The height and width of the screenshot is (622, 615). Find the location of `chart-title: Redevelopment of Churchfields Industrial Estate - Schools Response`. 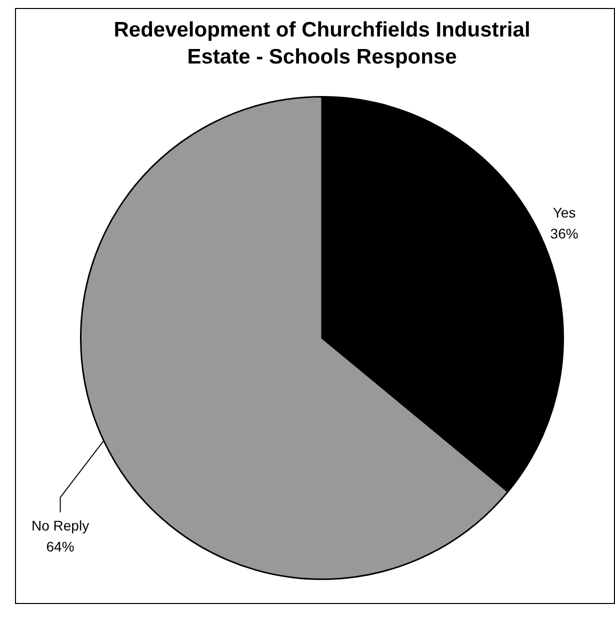

chart-title: Redevelopment of Churchfields Industrial Estate - Schools Response is located at coordinates (322, 43).